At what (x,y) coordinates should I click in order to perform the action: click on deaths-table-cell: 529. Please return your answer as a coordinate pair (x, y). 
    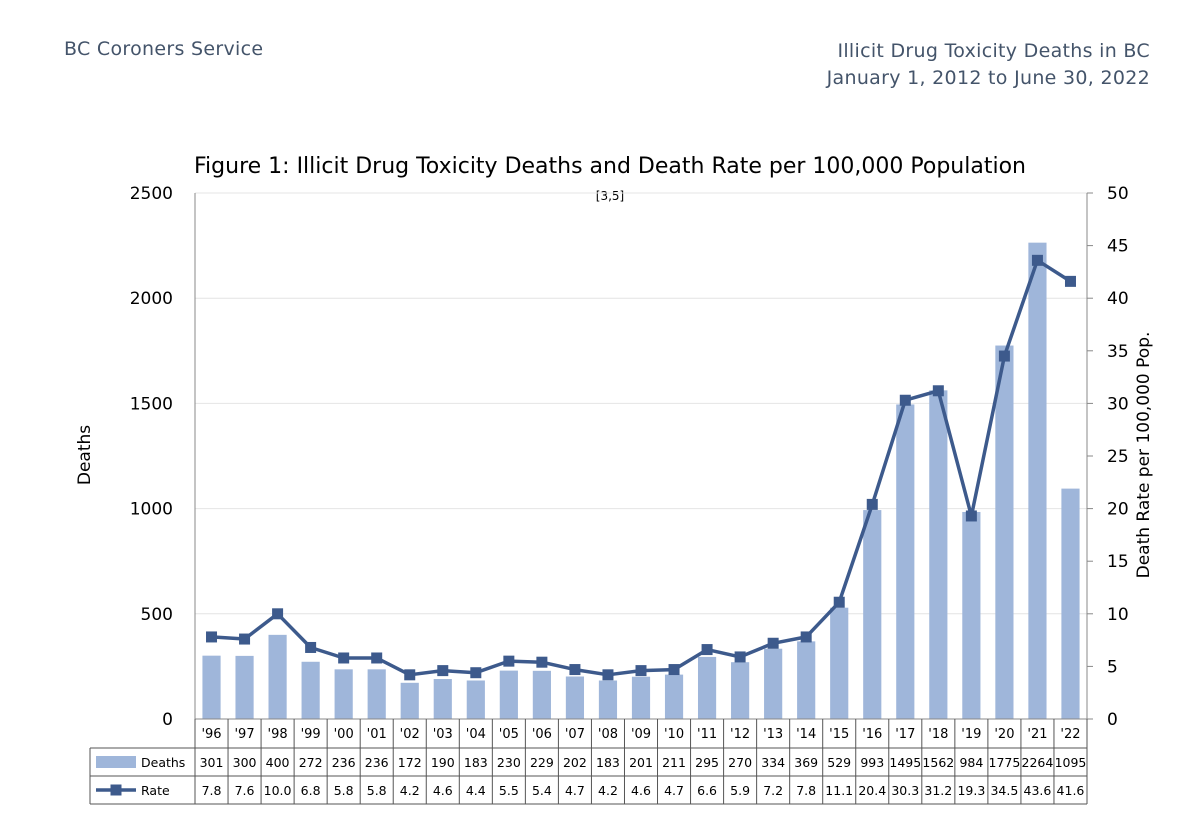
    Looking at the image, I should click on (839, 762).